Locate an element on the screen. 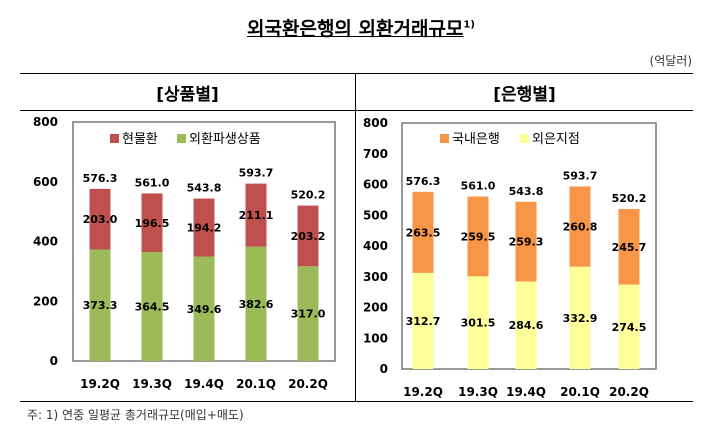  data-label: 203.2 is located at coordinates (308, 236).